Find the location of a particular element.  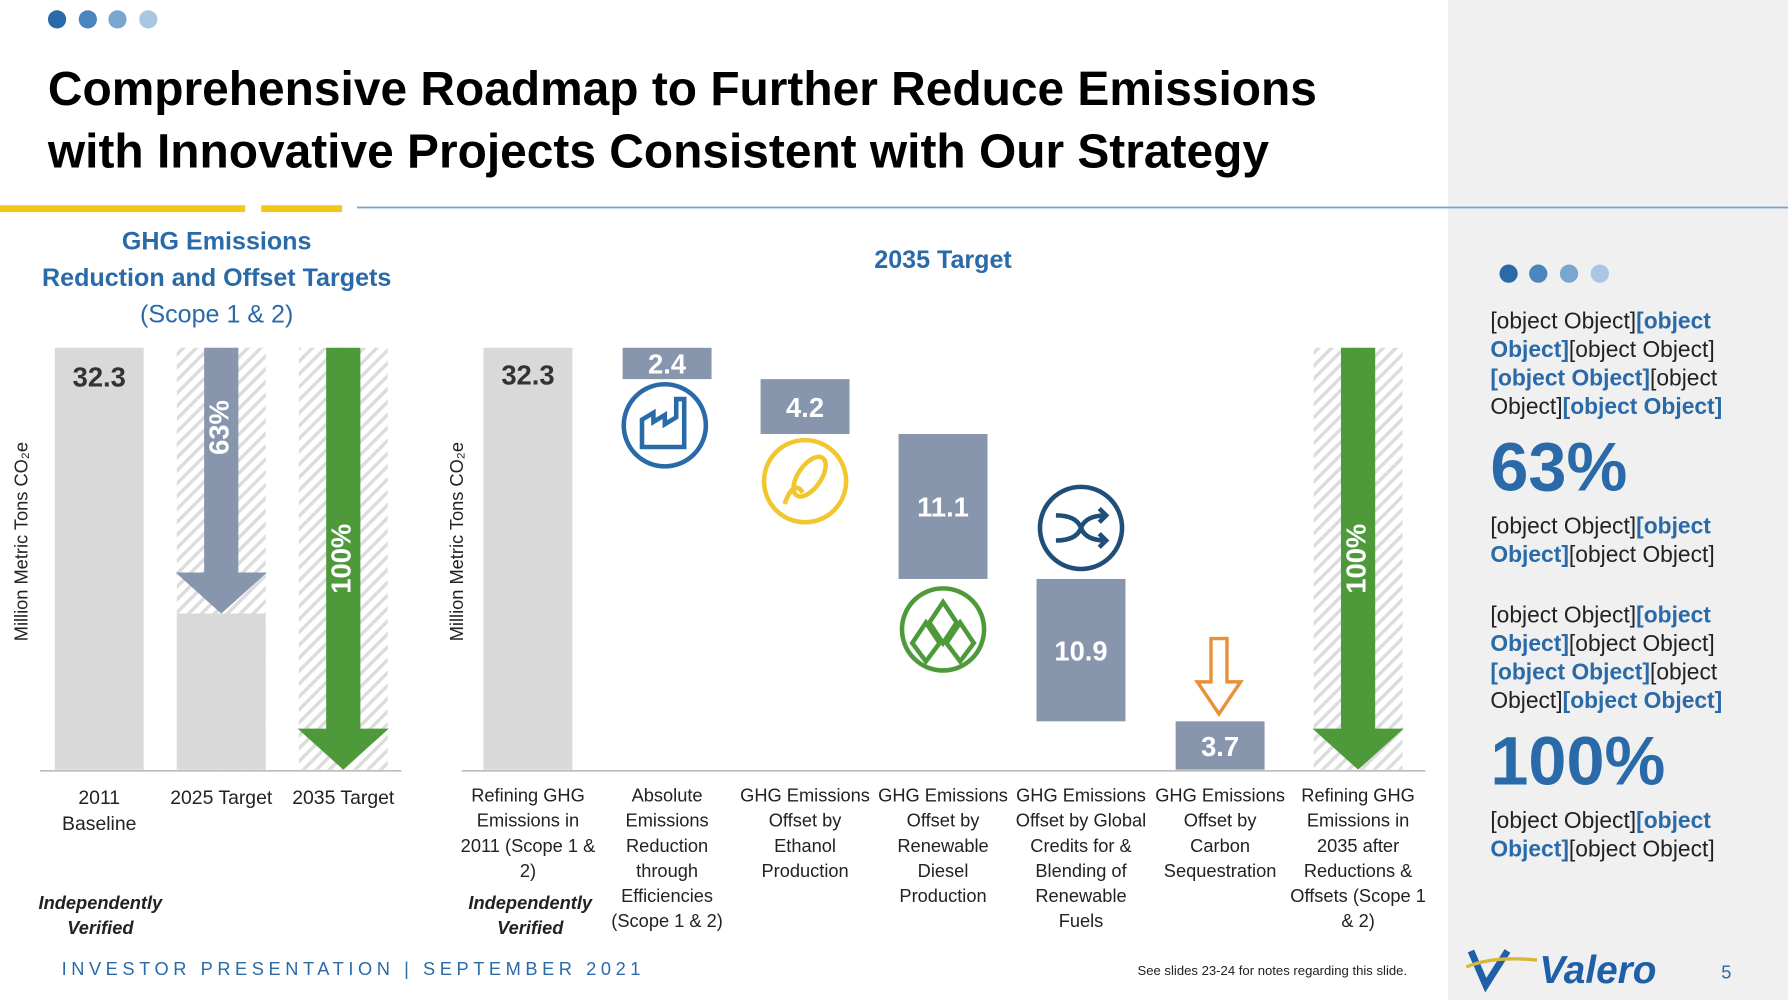

x-tick-label: 2011 Baseline is located at coordinates (99, 810).